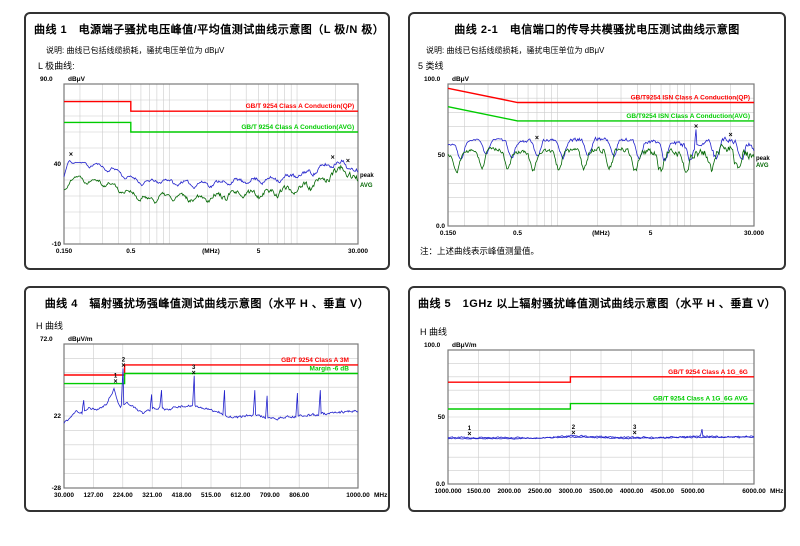  Describe the element at coordinates (597, 30) in the screenshot. I see `panel-title: 曲线 2-1 电信端口的传导共模骚扰电压测试曲线示意图` at that location.